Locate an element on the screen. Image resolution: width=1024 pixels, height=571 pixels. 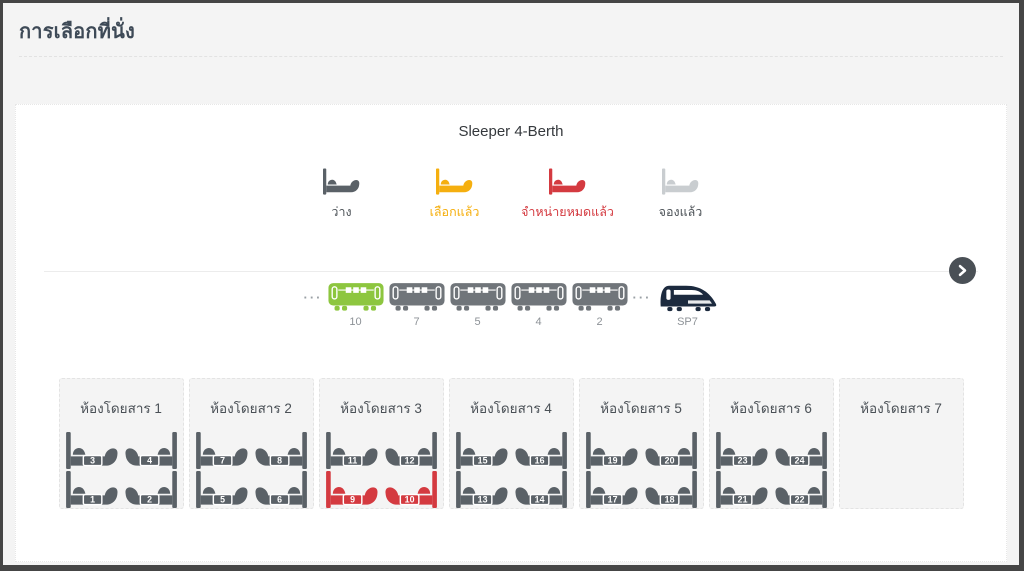
berth-13: 13 is located at coordinates (482, 489).